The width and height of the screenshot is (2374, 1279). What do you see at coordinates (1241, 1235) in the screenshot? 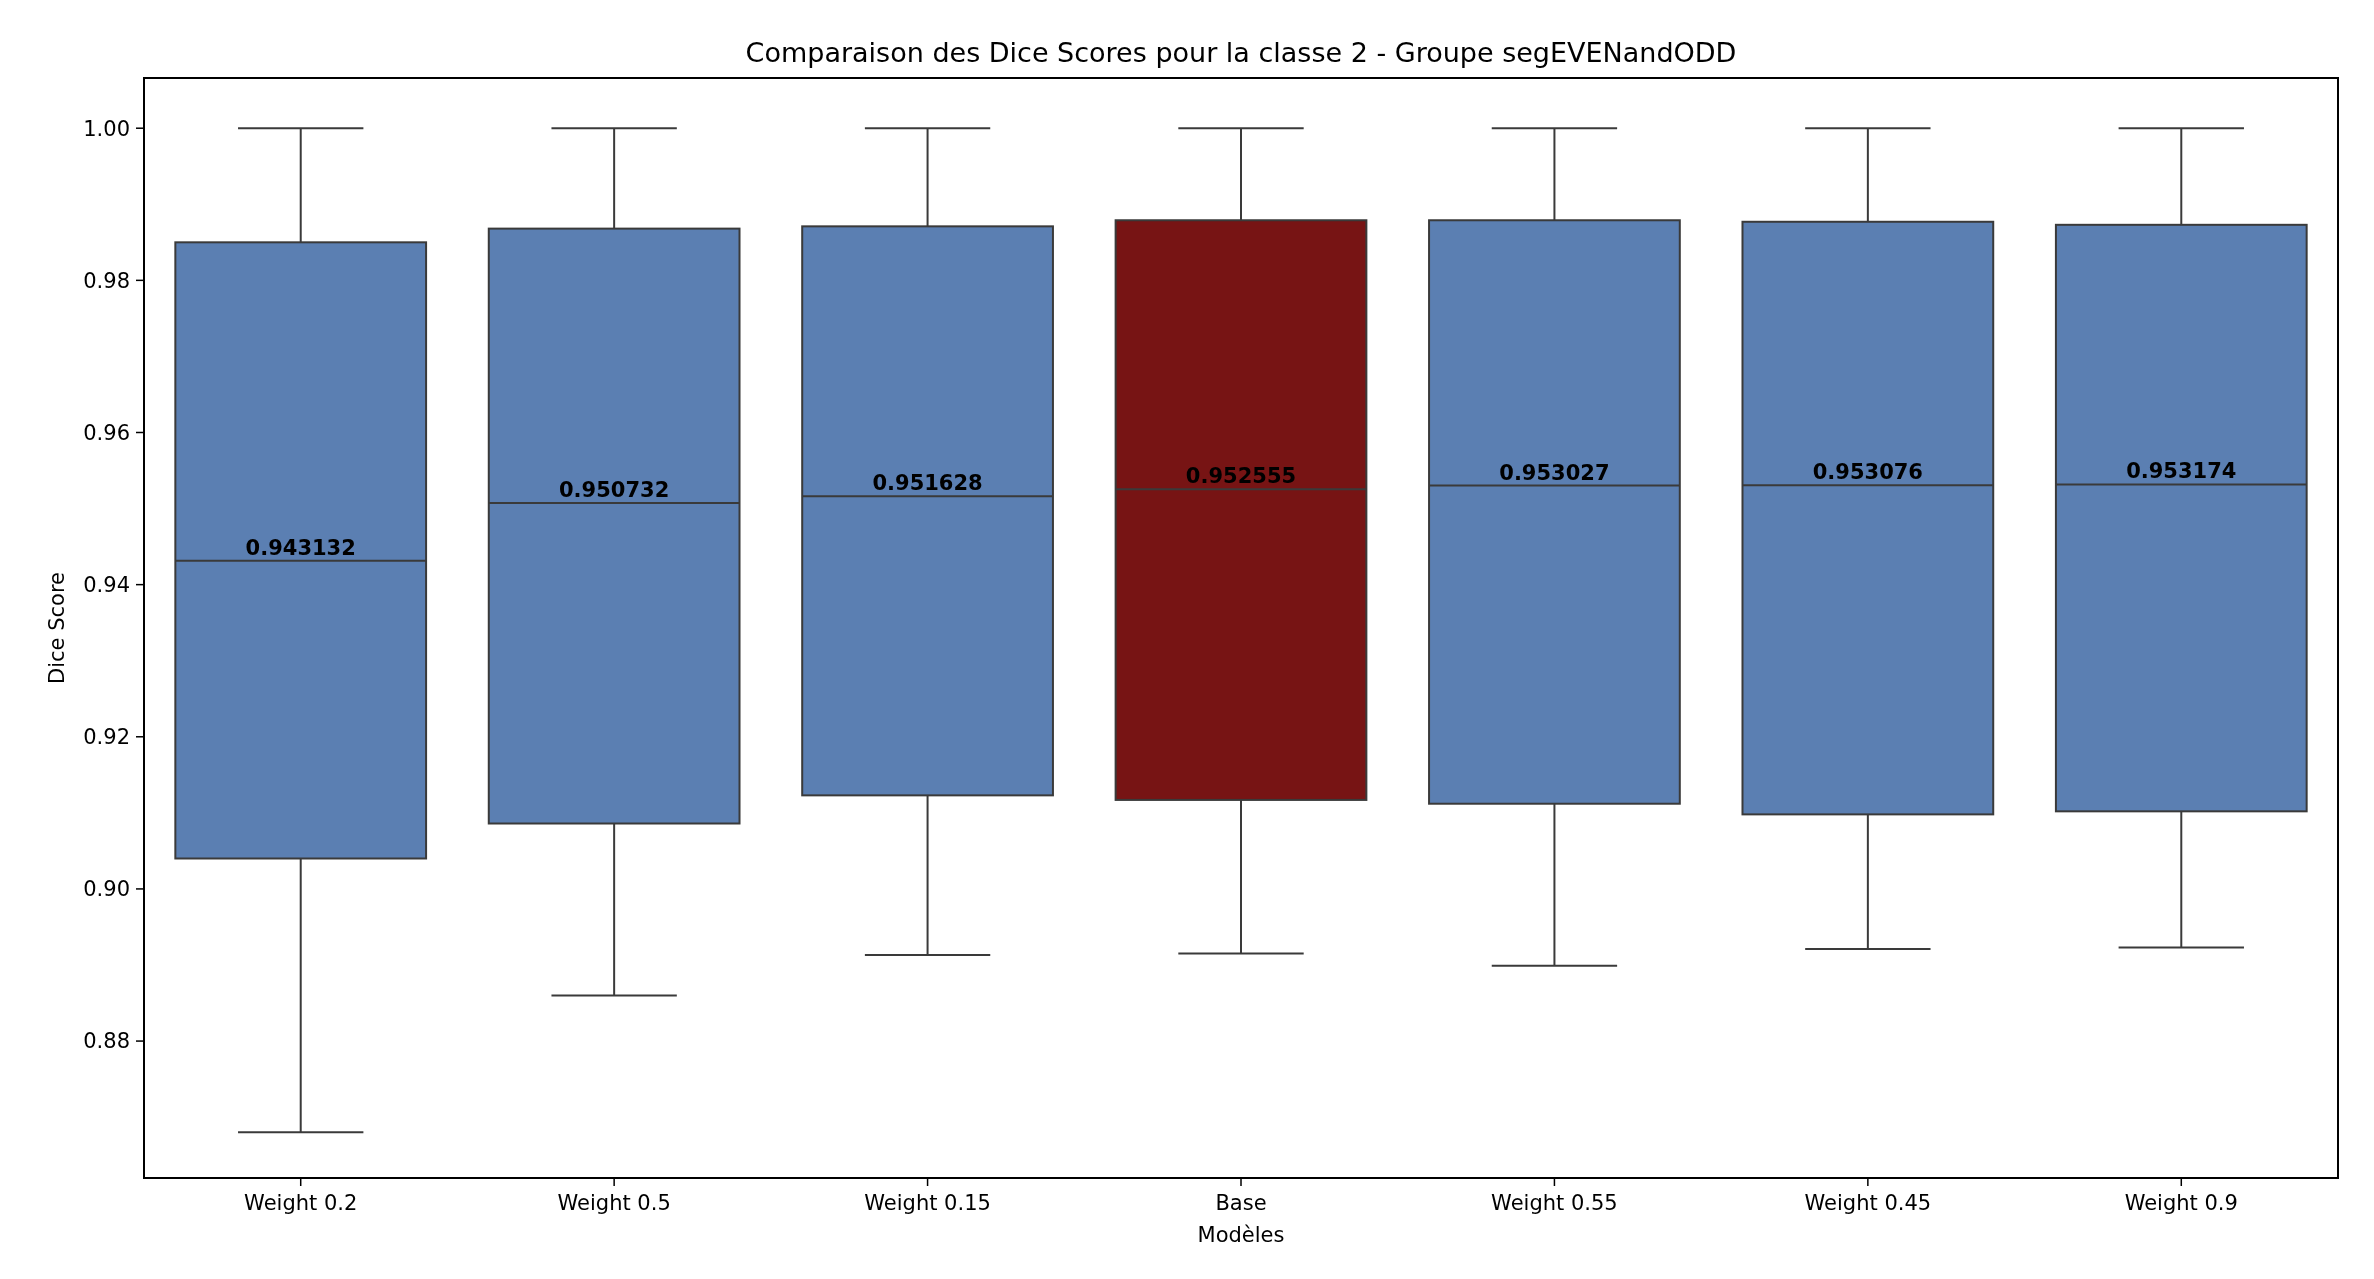
I see `x-axis-title: Modèles` at bounding box center [1241, 1235].